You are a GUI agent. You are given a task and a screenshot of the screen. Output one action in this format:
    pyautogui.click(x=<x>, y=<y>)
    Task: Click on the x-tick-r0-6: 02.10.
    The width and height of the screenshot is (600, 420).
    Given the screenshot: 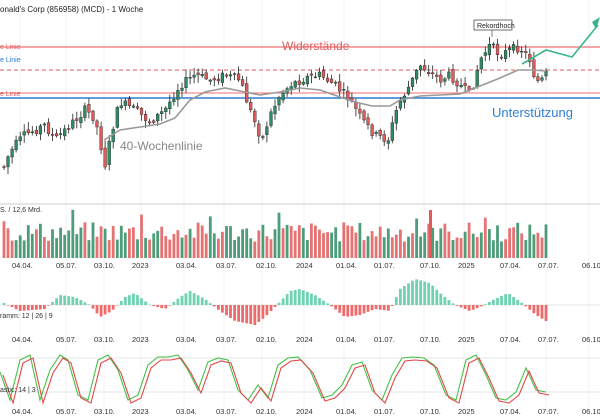 What is the action you would take?
    pyautogui.click(x=266, y=265)
    